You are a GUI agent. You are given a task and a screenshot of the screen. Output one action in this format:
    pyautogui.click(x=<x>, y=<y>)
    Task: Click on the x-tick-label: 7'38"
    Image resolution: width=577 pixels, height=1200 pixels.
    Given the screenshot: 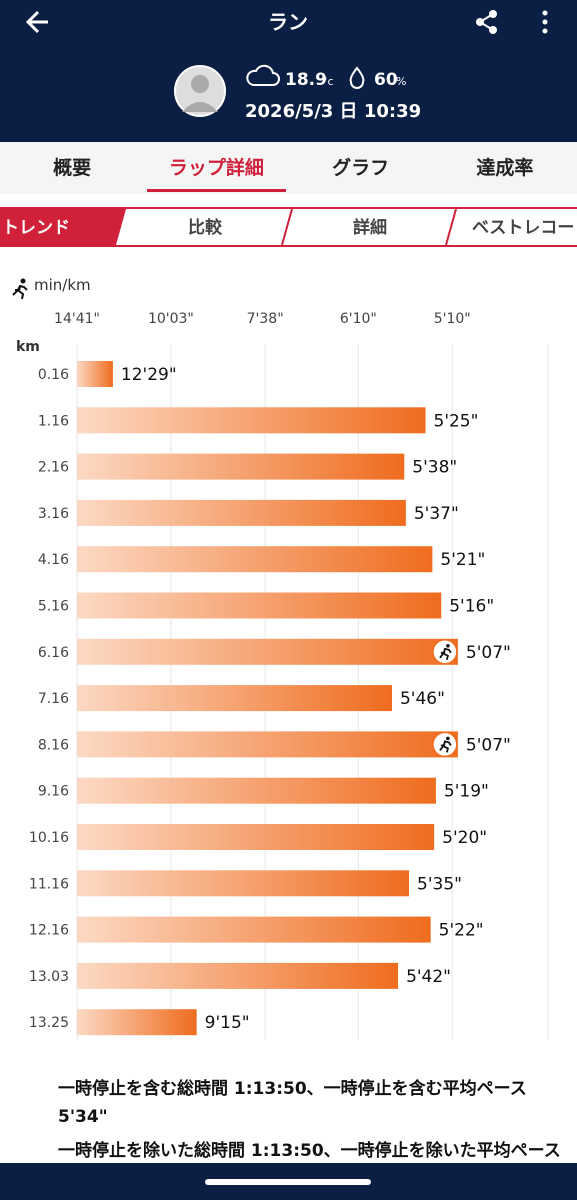 What is the action you would take?
    pyautogui.click(x=265, y=319)
    